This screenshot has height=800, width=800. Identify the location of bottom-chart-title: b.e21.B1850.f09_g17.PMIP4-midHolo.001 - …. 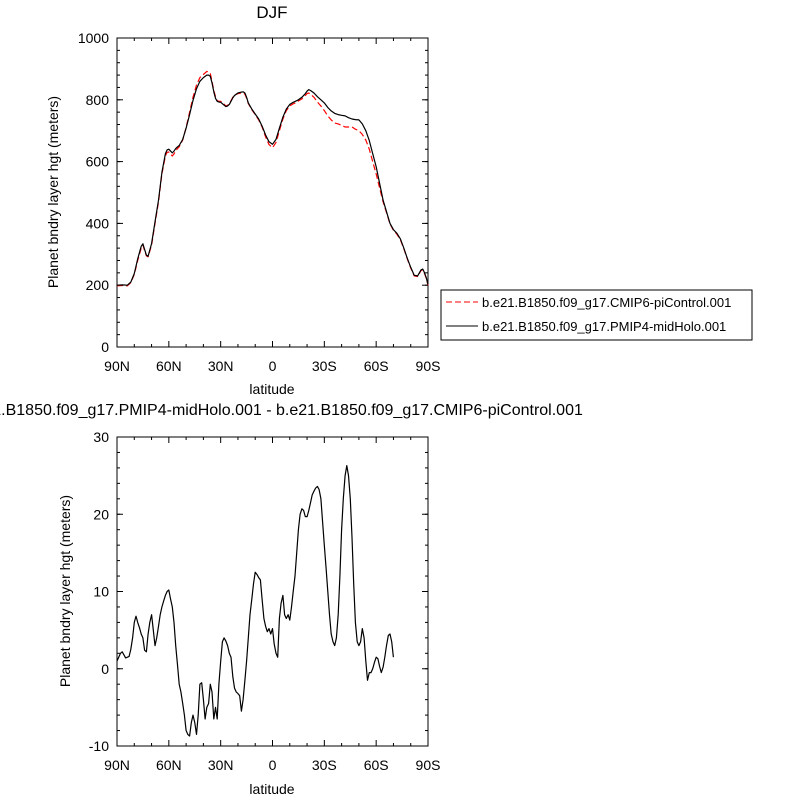
(291, 410).